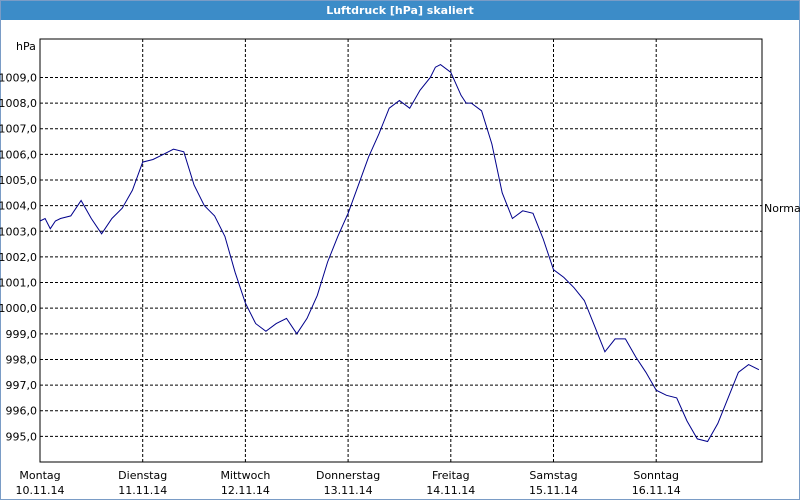 This screenshot has height=500, width=800. What do you see at coordinates (18, 154) in the screenshot?
I see `y-tick-label: 1006,0` at bounding box center [18, 154].